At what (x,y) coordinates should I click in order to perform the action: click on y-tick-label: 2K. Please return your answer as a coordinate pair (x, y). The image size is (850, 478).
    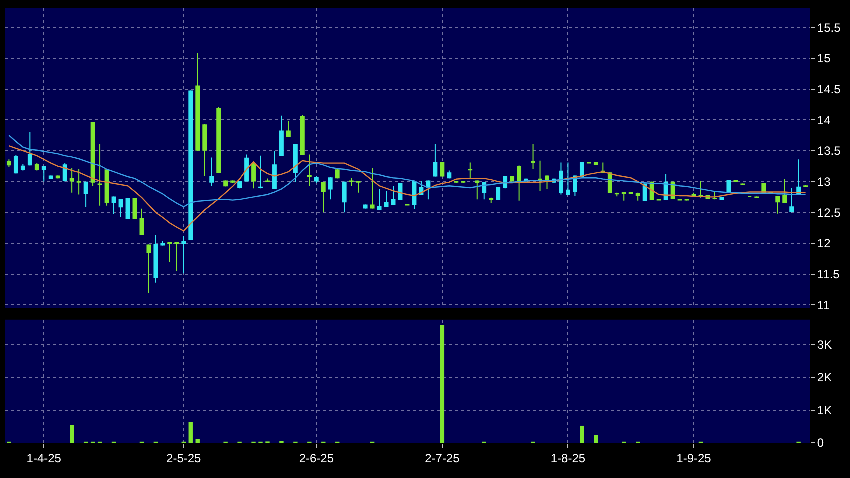
    Looking at the image, I should click on (824, 377).